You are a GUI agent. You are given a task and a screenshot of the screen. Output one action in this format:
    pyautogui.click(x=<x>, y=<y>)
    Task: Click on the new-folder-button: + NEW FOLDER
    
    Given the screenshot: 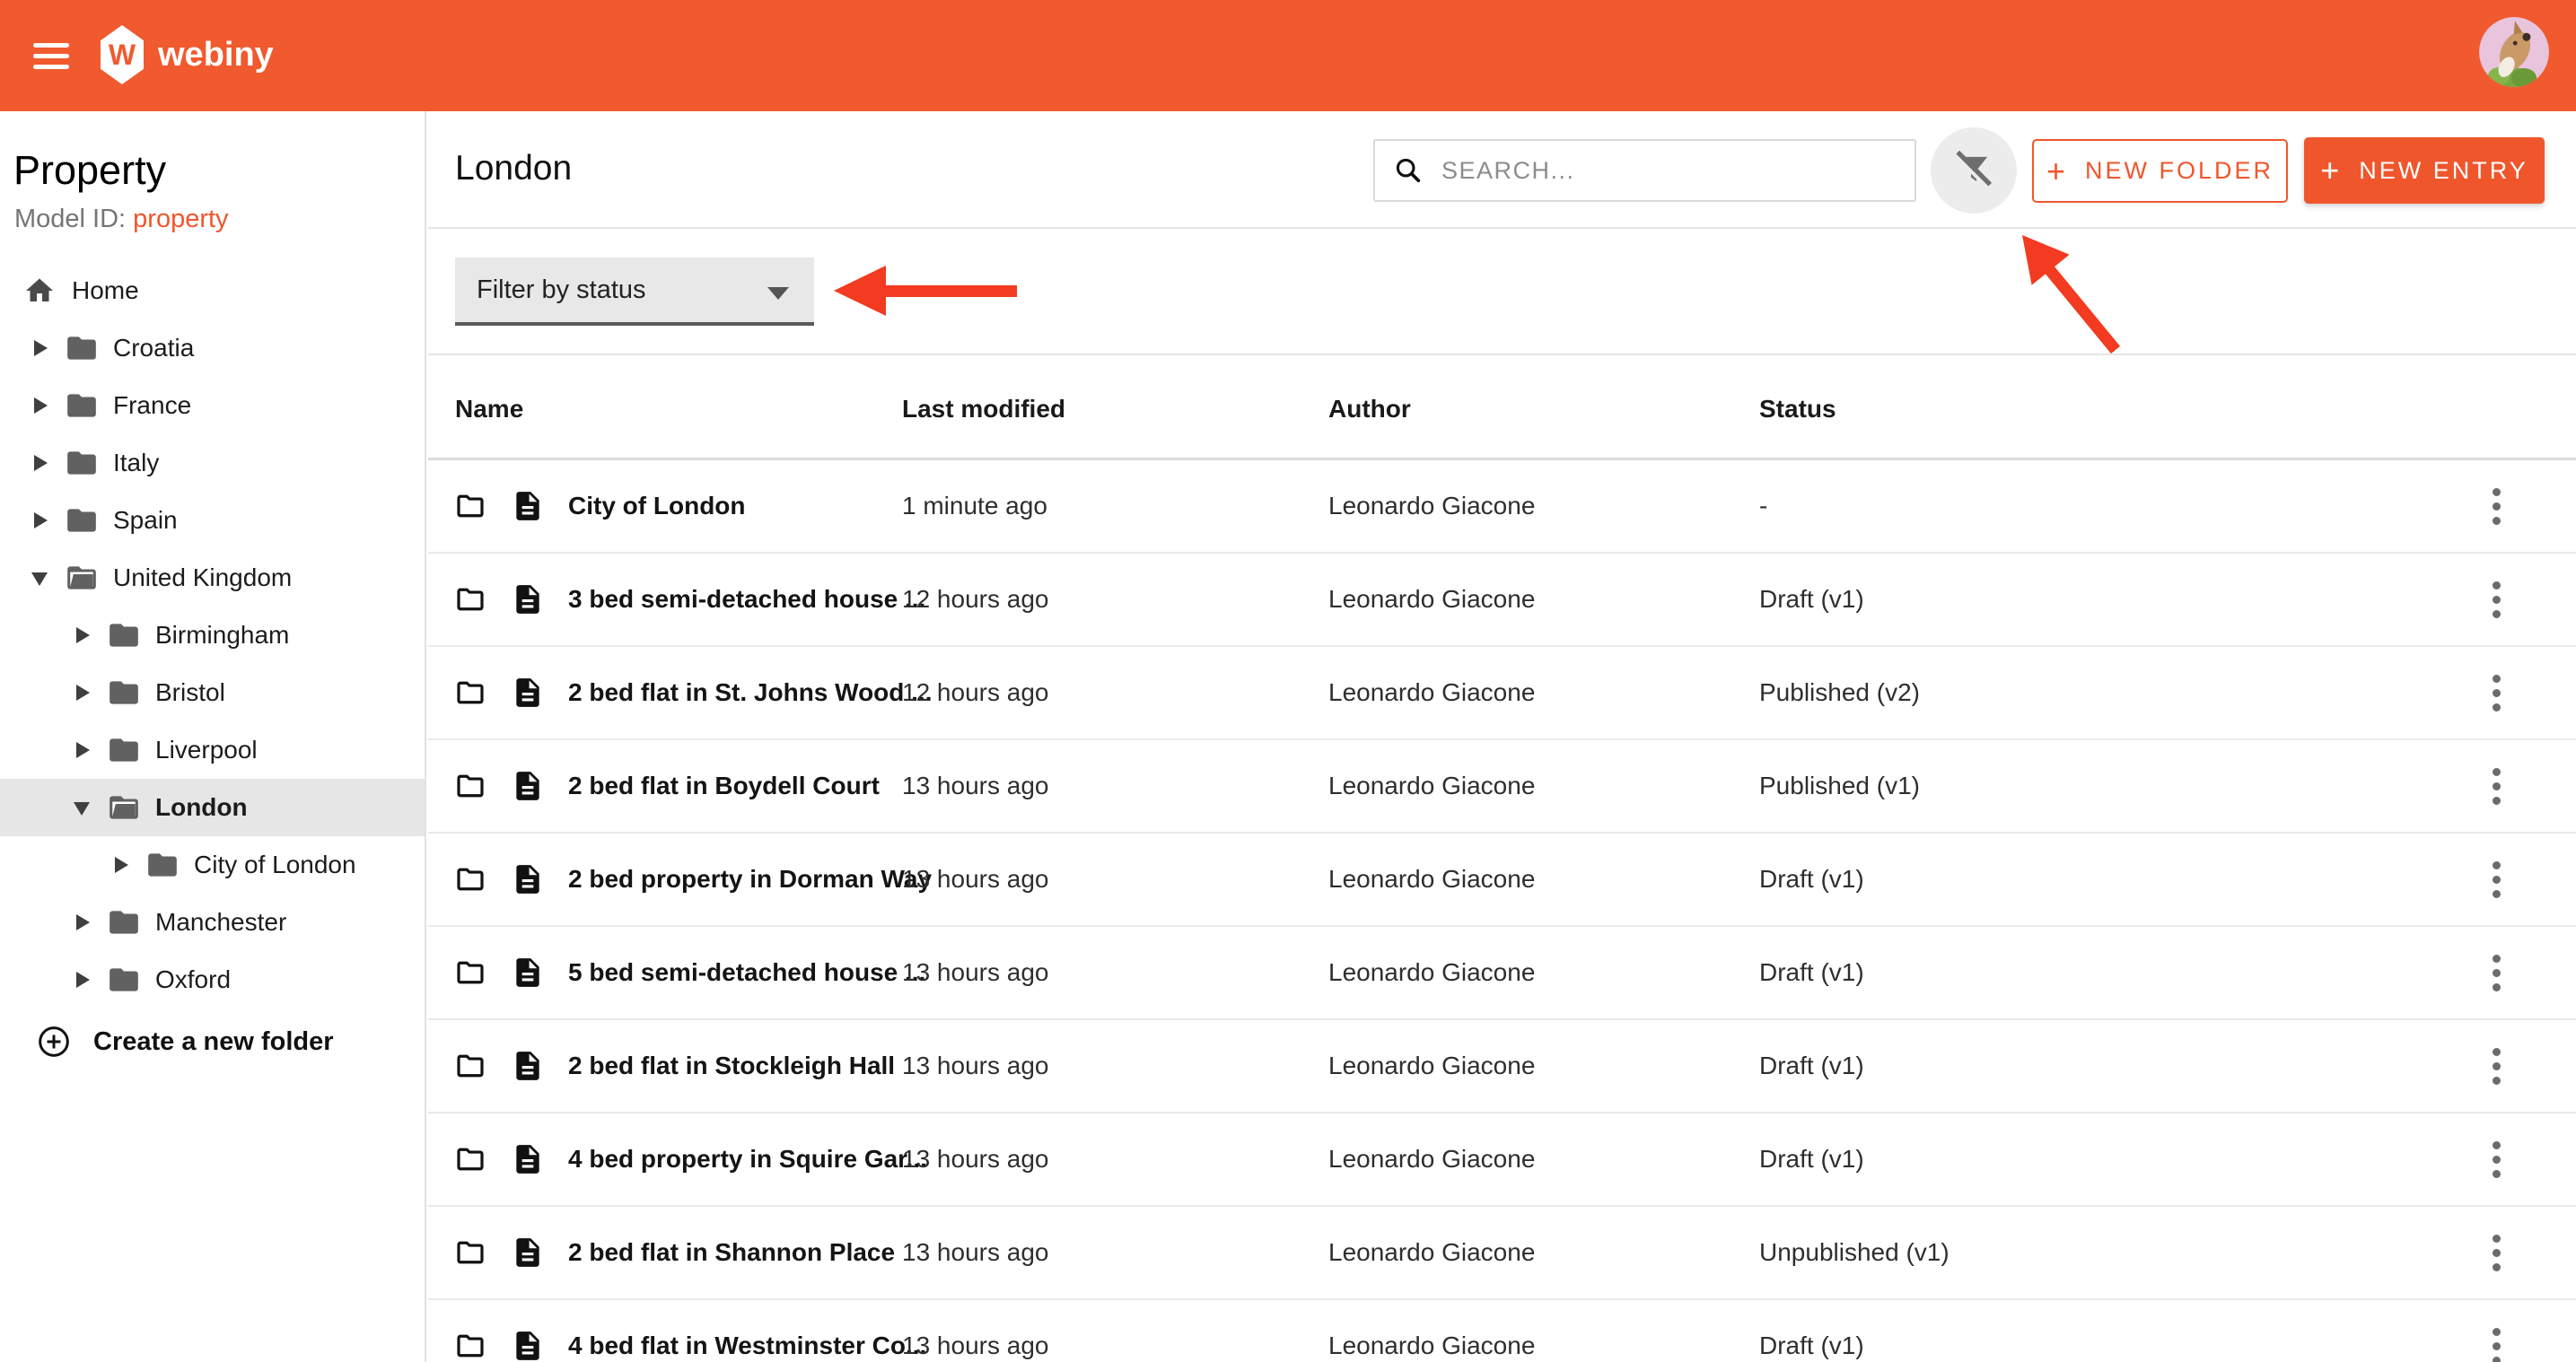 What is the action you would take?
    pyautogui.click(x=2160, y=171)
    